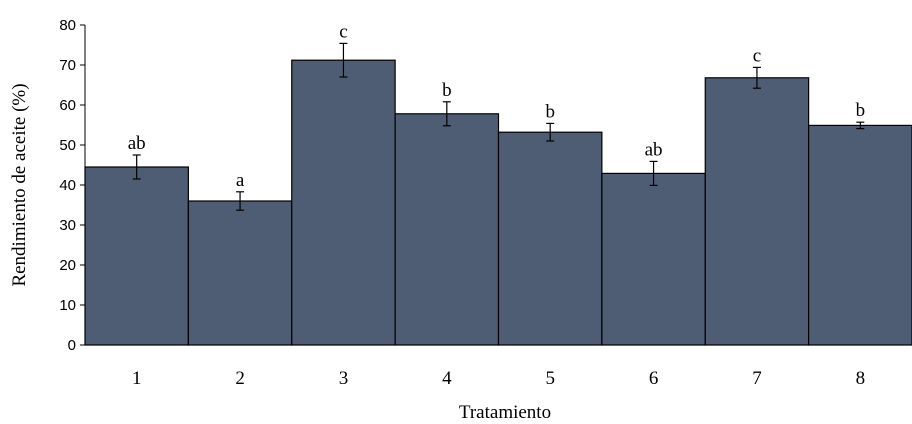 Image resolution: width=912 pixels, height=424 pixels. I want to click on y-tick-label: 70, so click(67, 65).